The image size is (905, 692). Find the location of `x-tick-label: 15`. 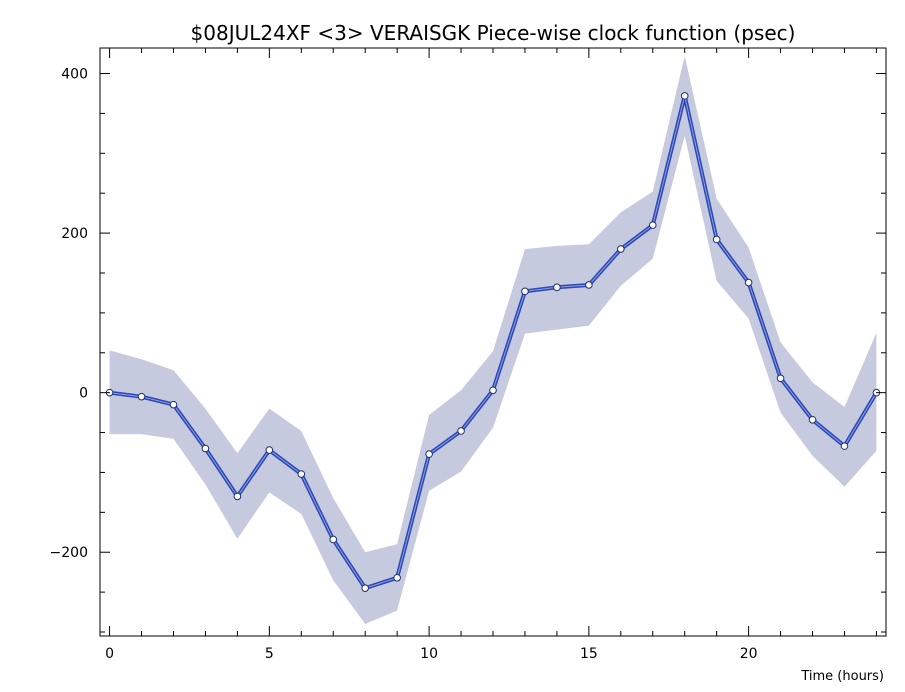

x-tick-label: 15 is located at coordinates (589, 654).